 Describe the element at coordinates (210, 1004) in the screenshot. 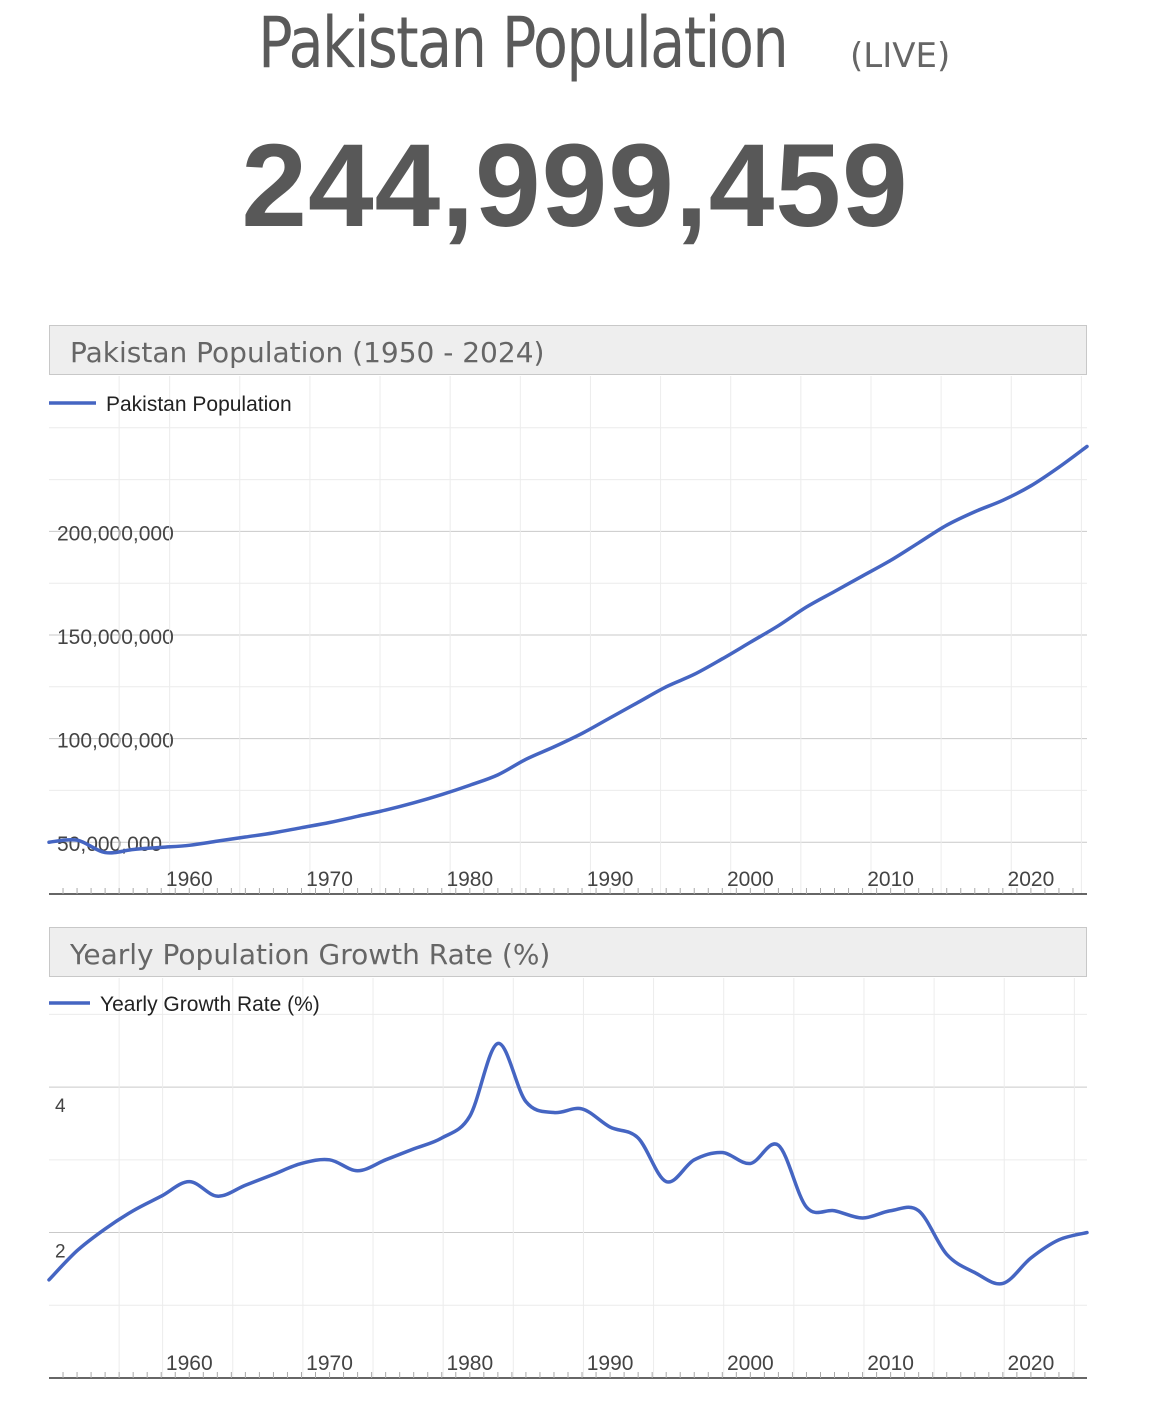

I see `legend-label: Yearly Growth Rate (%)` at that location.